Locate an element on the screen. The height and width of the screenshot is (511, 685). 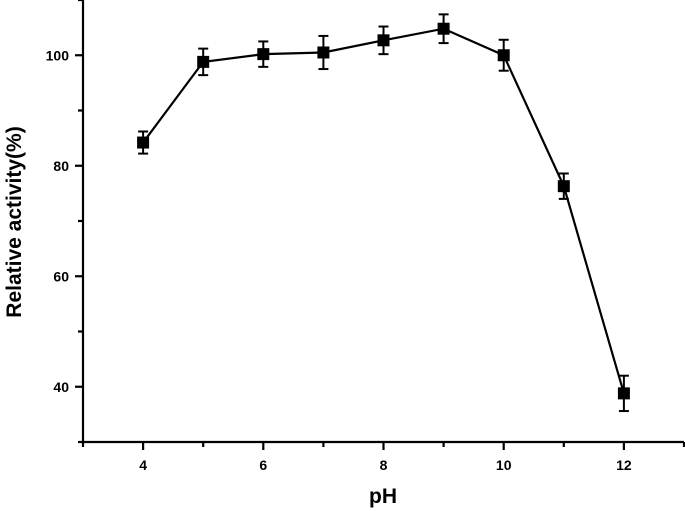
x-tick-label: 6 is located at coordinates (263, 465).